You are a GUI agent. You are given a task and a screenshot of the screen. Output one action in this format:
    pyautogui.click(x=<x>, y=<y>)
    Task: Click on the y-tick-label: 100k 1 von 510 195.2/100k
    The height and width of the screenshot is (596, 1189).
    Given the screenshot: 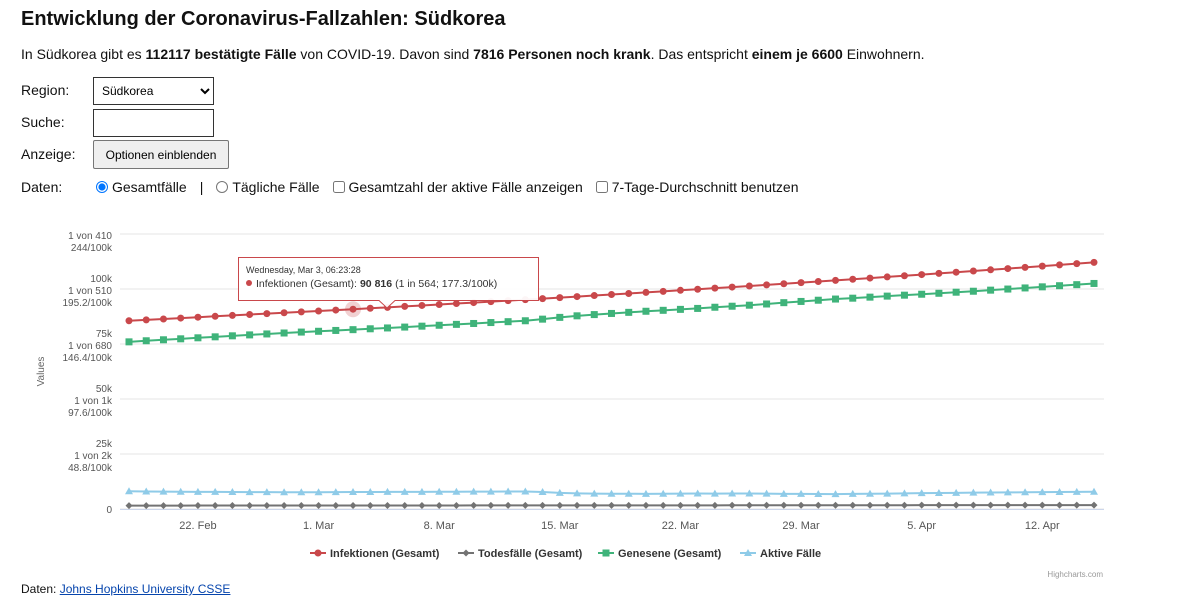 What is the action you would take?
    pyautogui.click(x=88, y=291)
    